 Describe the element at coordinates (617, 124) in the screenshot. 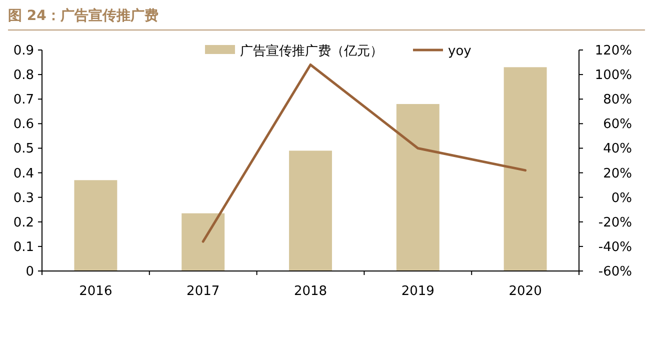

I see `y2-tick-label: 60%` at that location.